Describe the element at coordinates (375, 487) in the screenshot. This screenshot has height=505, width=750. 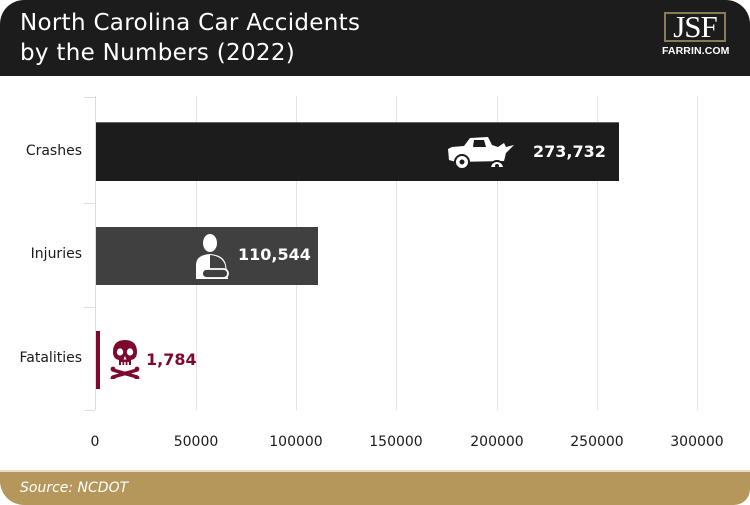
I see `chart-footer: Source: NCDOT` at that location.